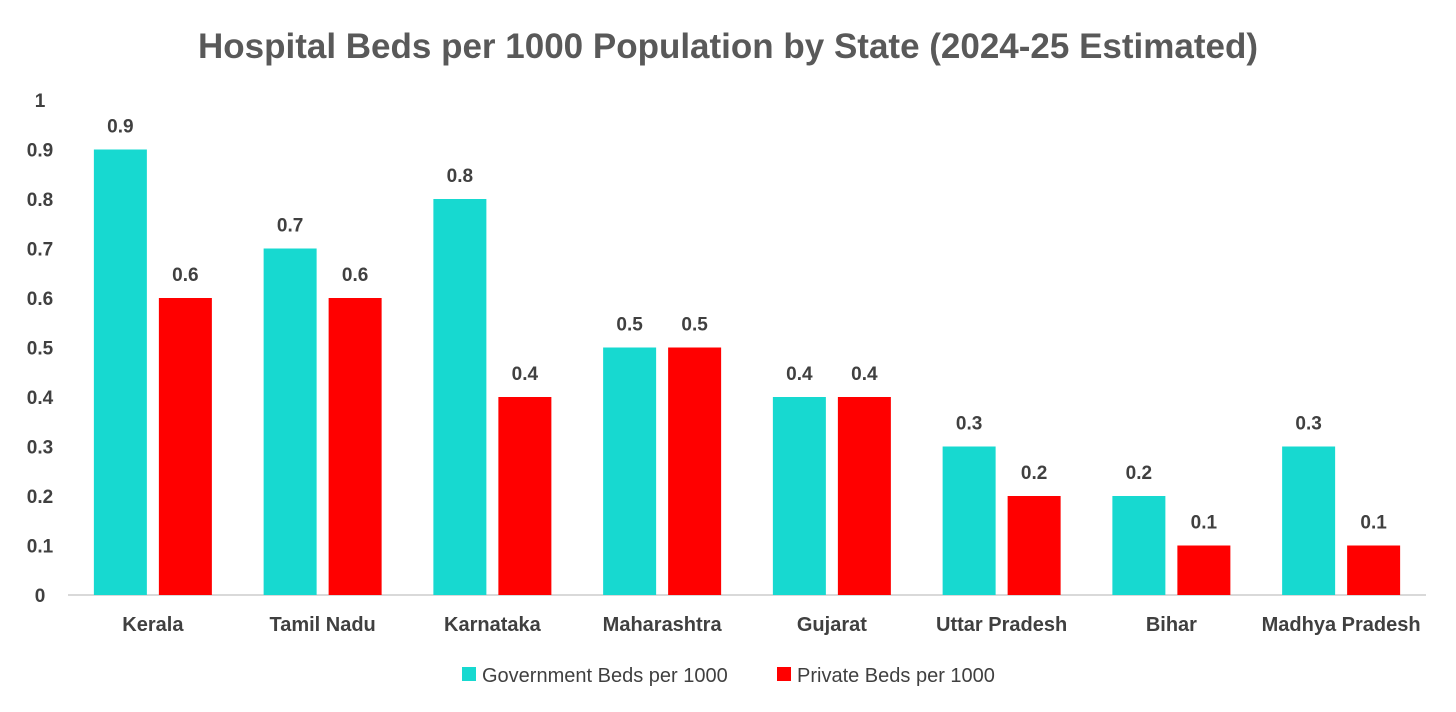 Image resolution: width=1456 pixels, height=712 pixels. Describe the element at coordinates (290, 226) in the screenshot. I see `data-label: 0.7` at that location.